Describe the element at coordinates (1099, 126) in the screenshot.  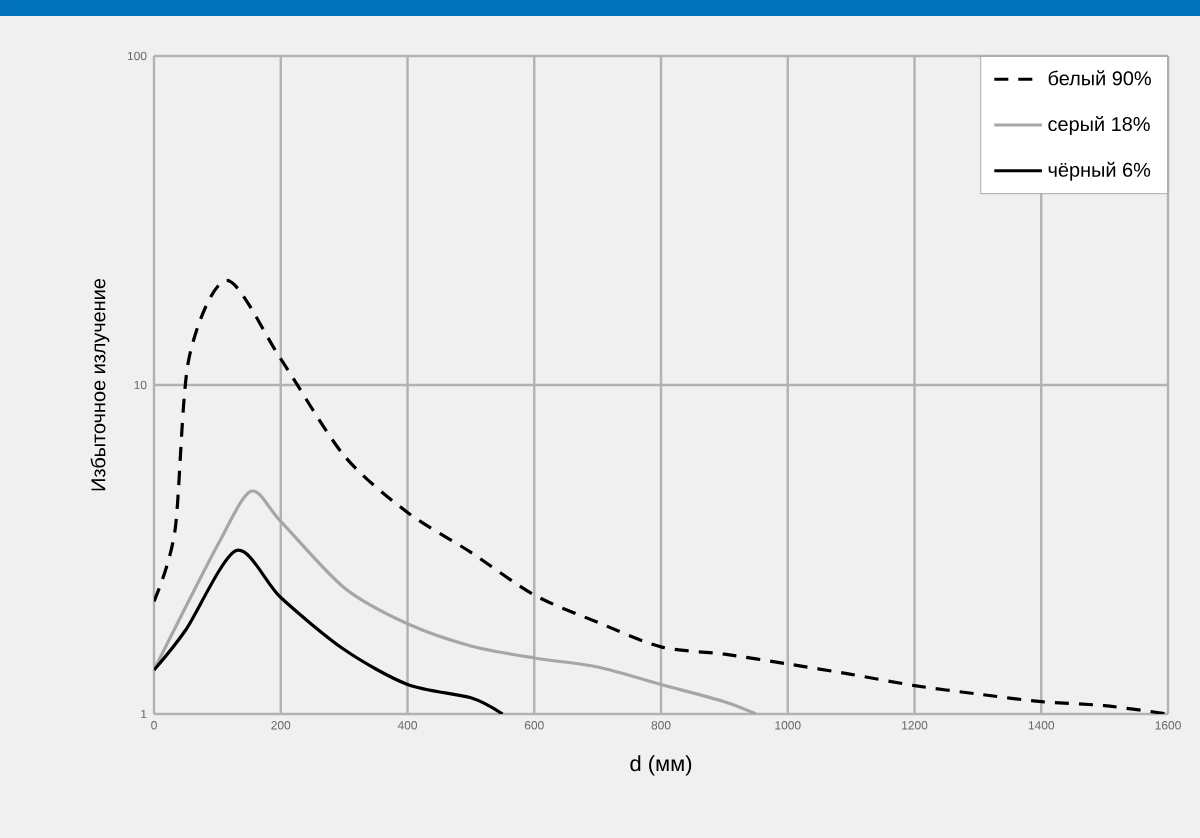
I see `legend-label: серый 18%` at that location.